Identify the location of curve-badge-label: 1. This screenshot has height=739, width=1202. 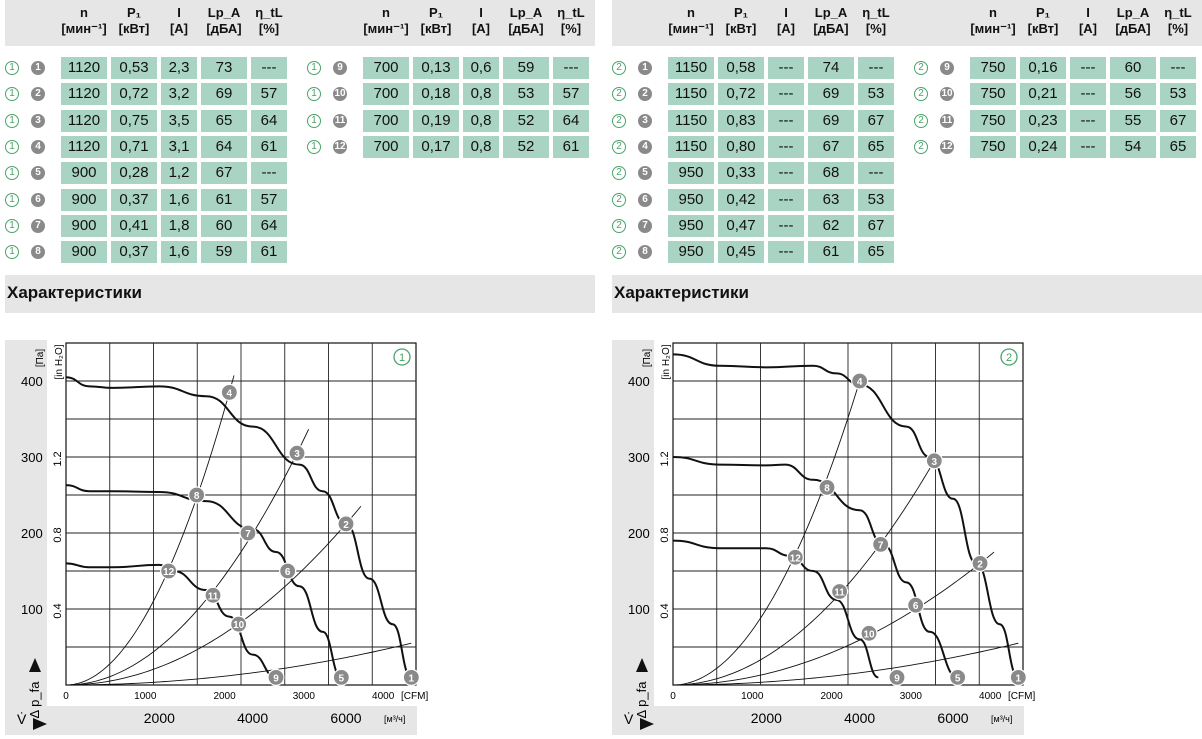
(402, 358).